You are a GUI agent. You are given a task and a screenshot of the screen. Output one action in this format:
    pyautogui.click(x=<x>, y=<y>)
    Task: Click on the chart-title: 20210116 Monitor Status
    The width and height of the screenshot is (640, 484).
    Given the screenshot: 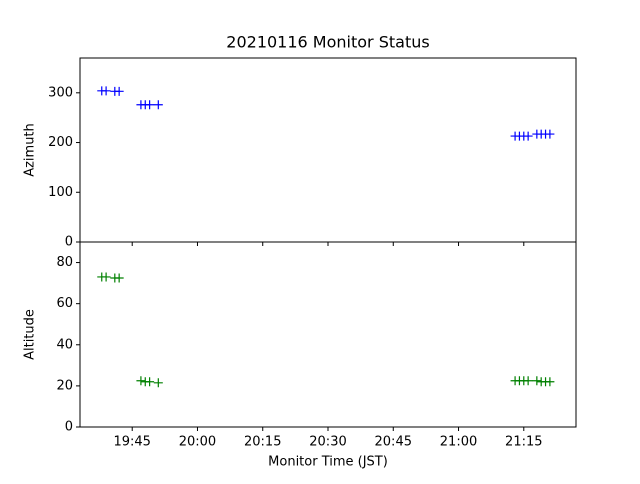 What is the action you would take?
    pyautogui.click(x=327, y=42)
    